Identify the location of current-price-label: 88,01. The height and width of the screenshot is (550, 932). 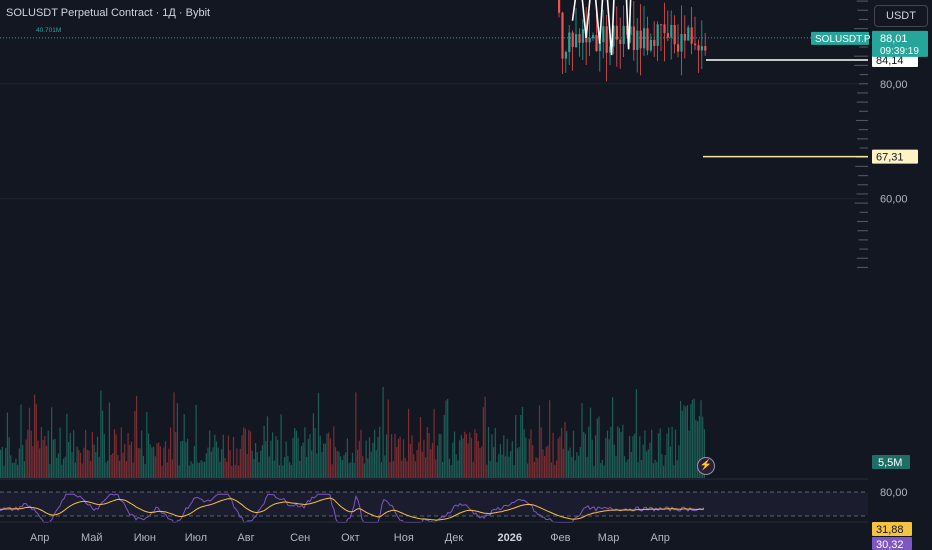
(894, 39).